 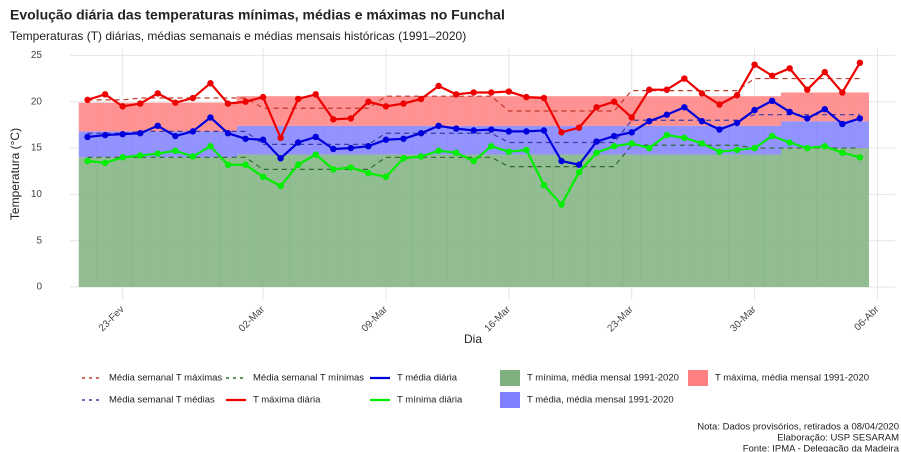 What do you see at coordinates (162, 400) in the screenshot?
I see `legend-label: Média semanal T médias` at bounding box center [162, 400].